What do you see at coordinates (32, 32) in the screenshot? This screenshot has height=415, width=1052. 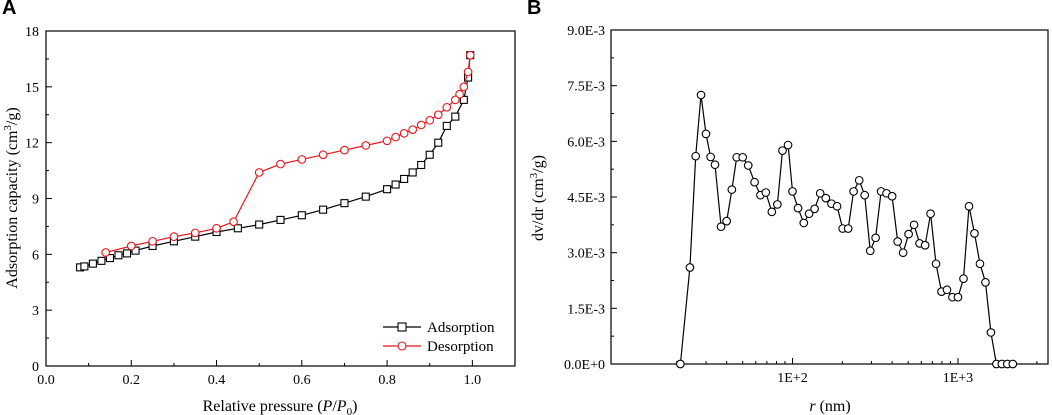 I see `y-tick-label: 18` at bounding box center [32, 32].